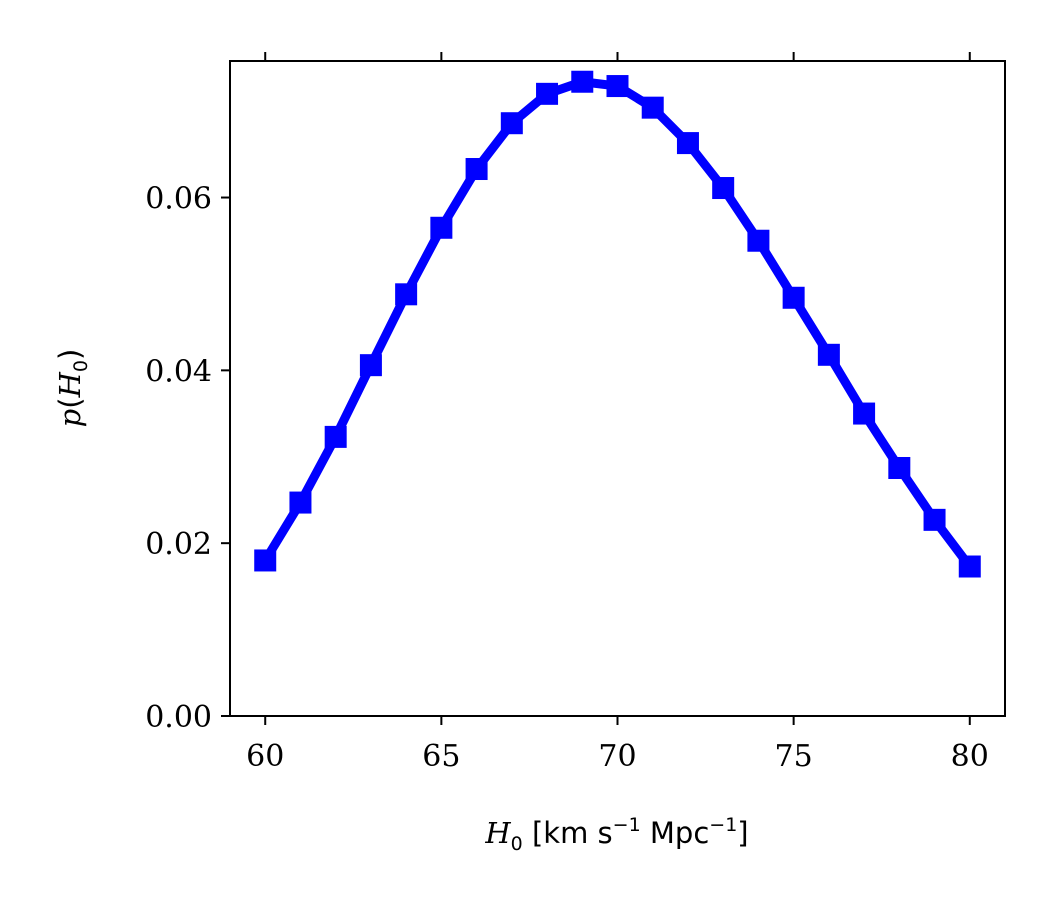  I want to click on x-tick-label-2: 70, so click(617, 756).